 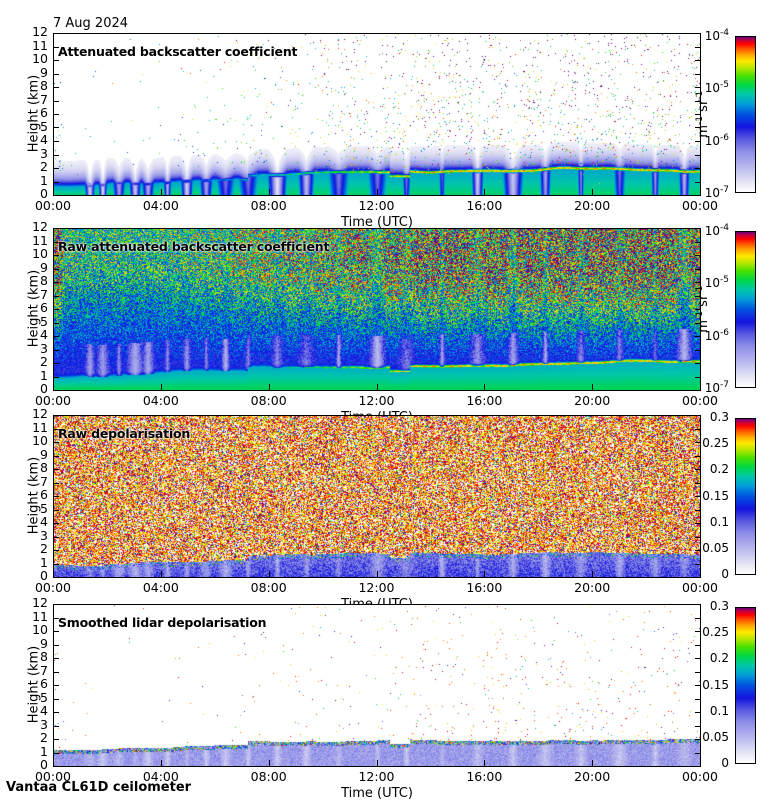 I want to click on y-tick-label: 10, so click(x=40, y=58).